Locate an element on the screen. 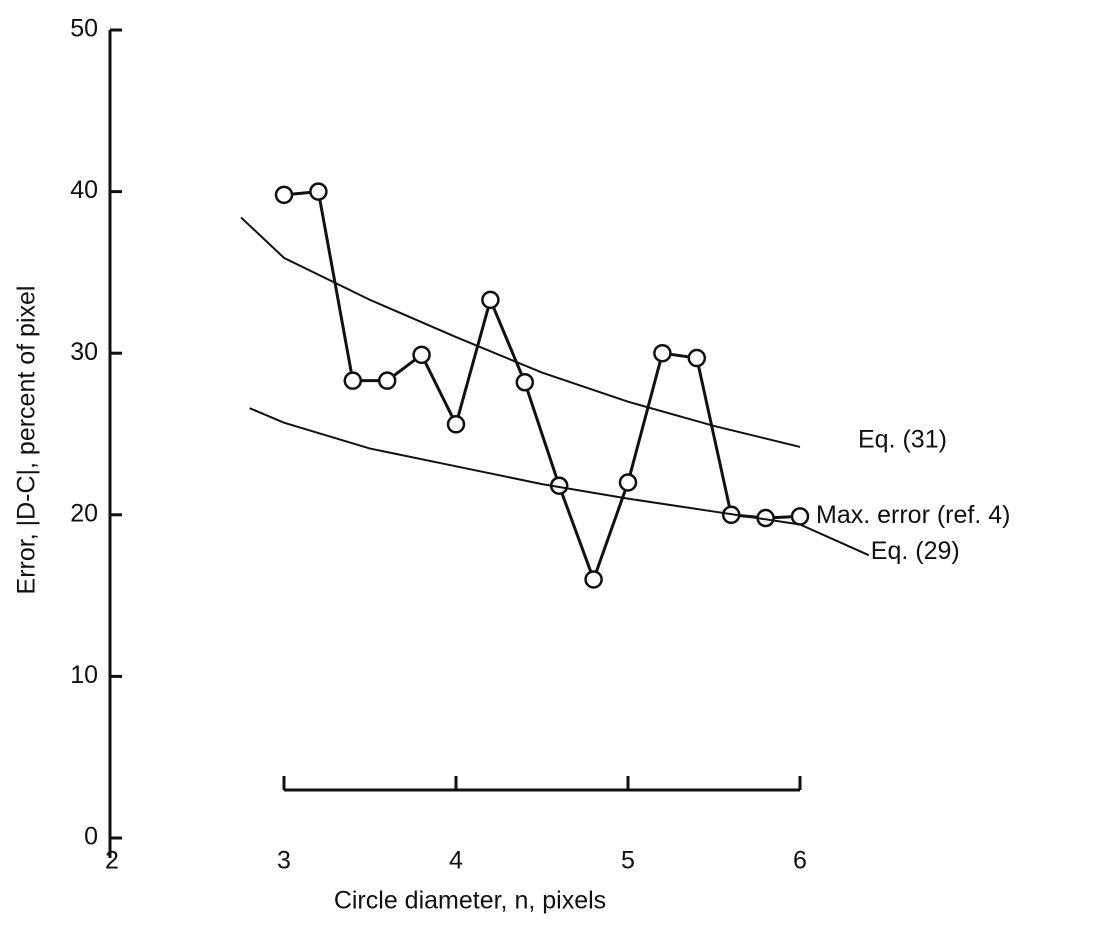  x-tick-label: 4 is located at coordinates (456, 861).